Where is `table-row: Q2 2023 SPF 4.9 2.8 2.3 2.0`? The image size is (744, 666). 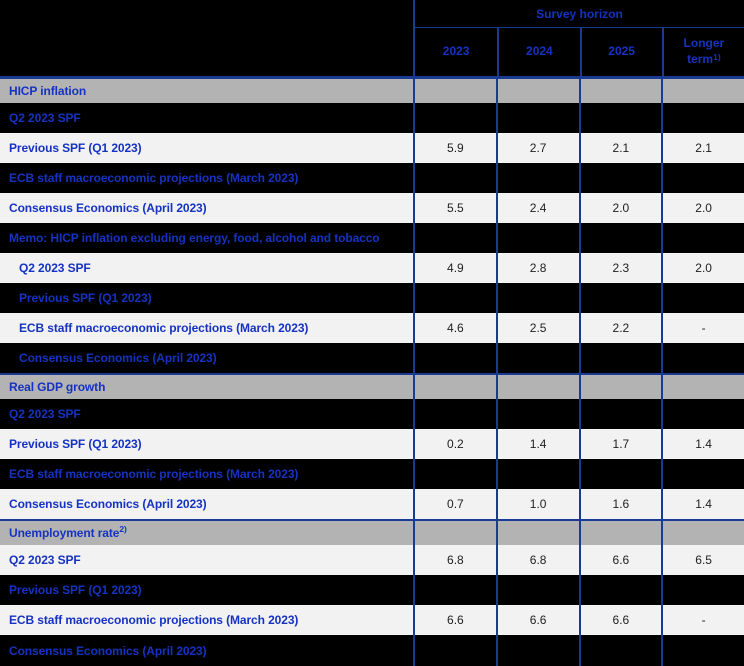
table-row: Q2 2023 SPF 4.9 2.8 2.3 2.0 is located at coordinates (372, 268).